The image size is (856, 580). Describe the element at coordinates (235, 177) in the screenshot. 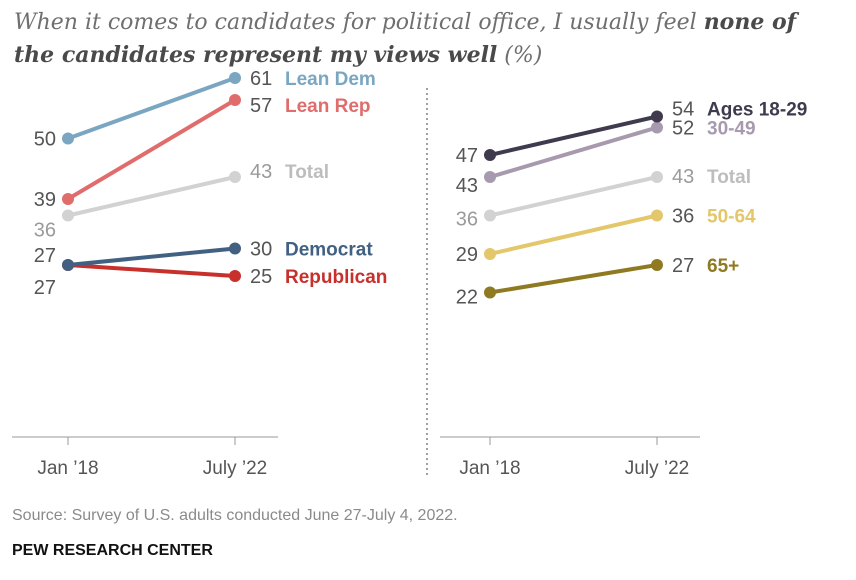

I see `left-total-point-end` at that location.